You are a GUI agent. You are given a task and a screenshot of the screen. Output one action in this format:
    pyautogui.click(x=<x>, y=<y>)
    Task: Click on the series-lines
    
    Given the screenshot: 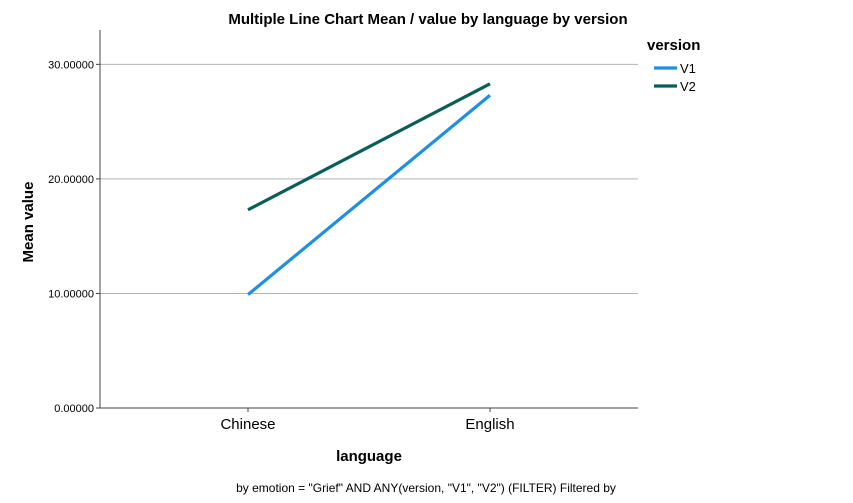 What is the action you would take?
    pyautogui.click(x=369, y=189)
    